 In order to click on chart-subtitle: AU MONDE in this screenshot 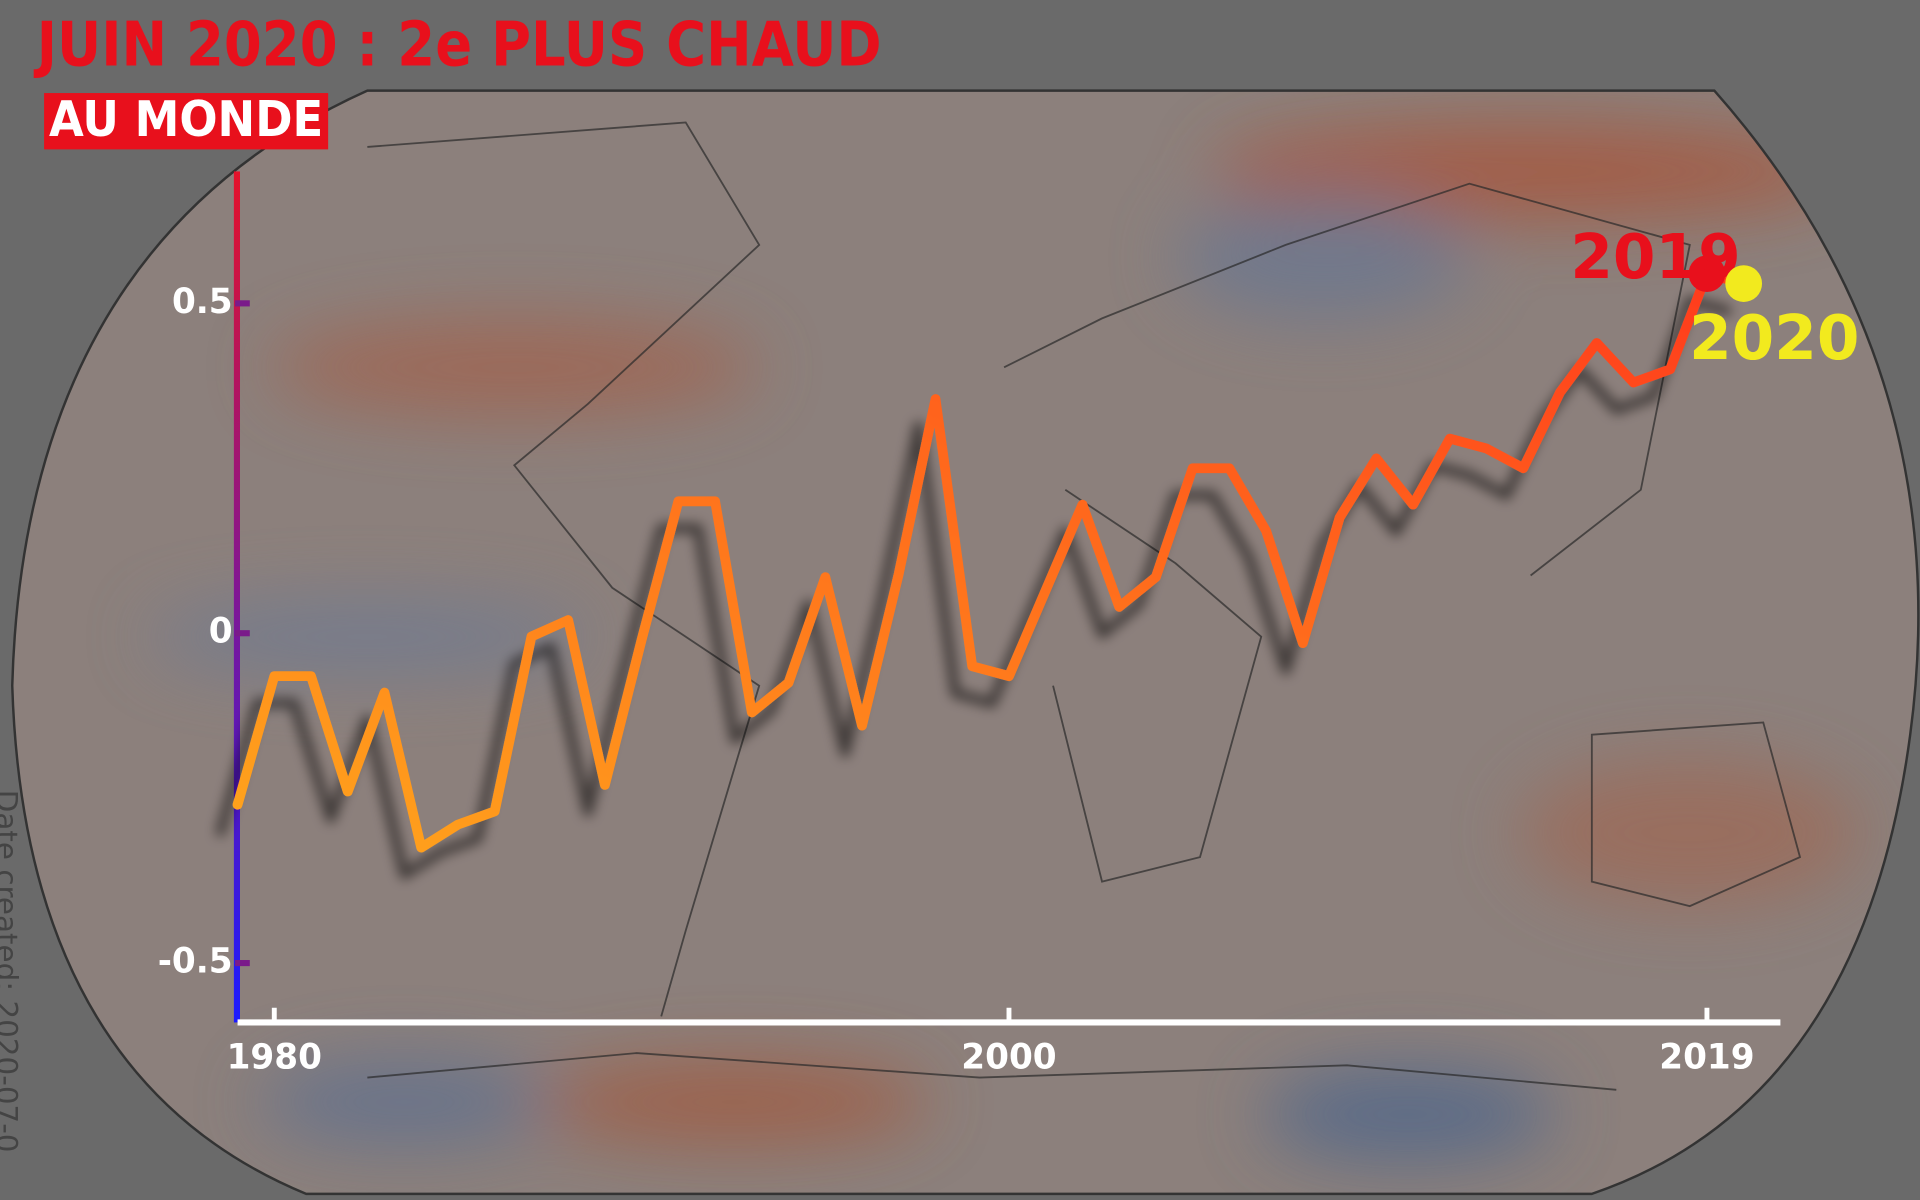, I will do `click(186, 119)`.